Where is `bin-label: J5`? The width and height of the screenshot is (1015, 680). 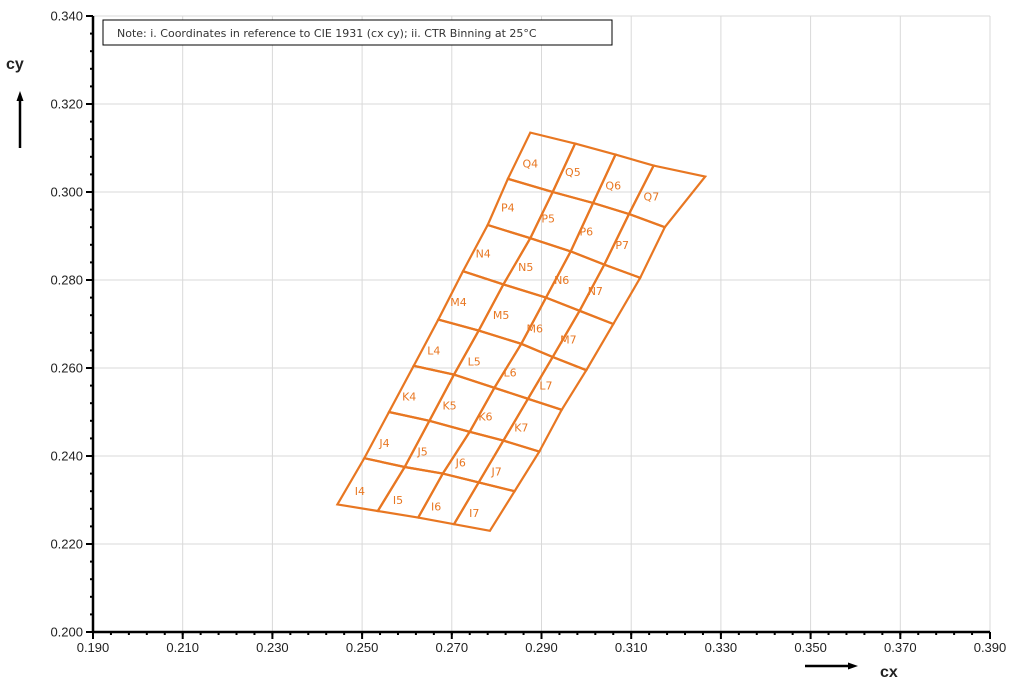 bin-label: J5 is located at coordinates (422, 452).